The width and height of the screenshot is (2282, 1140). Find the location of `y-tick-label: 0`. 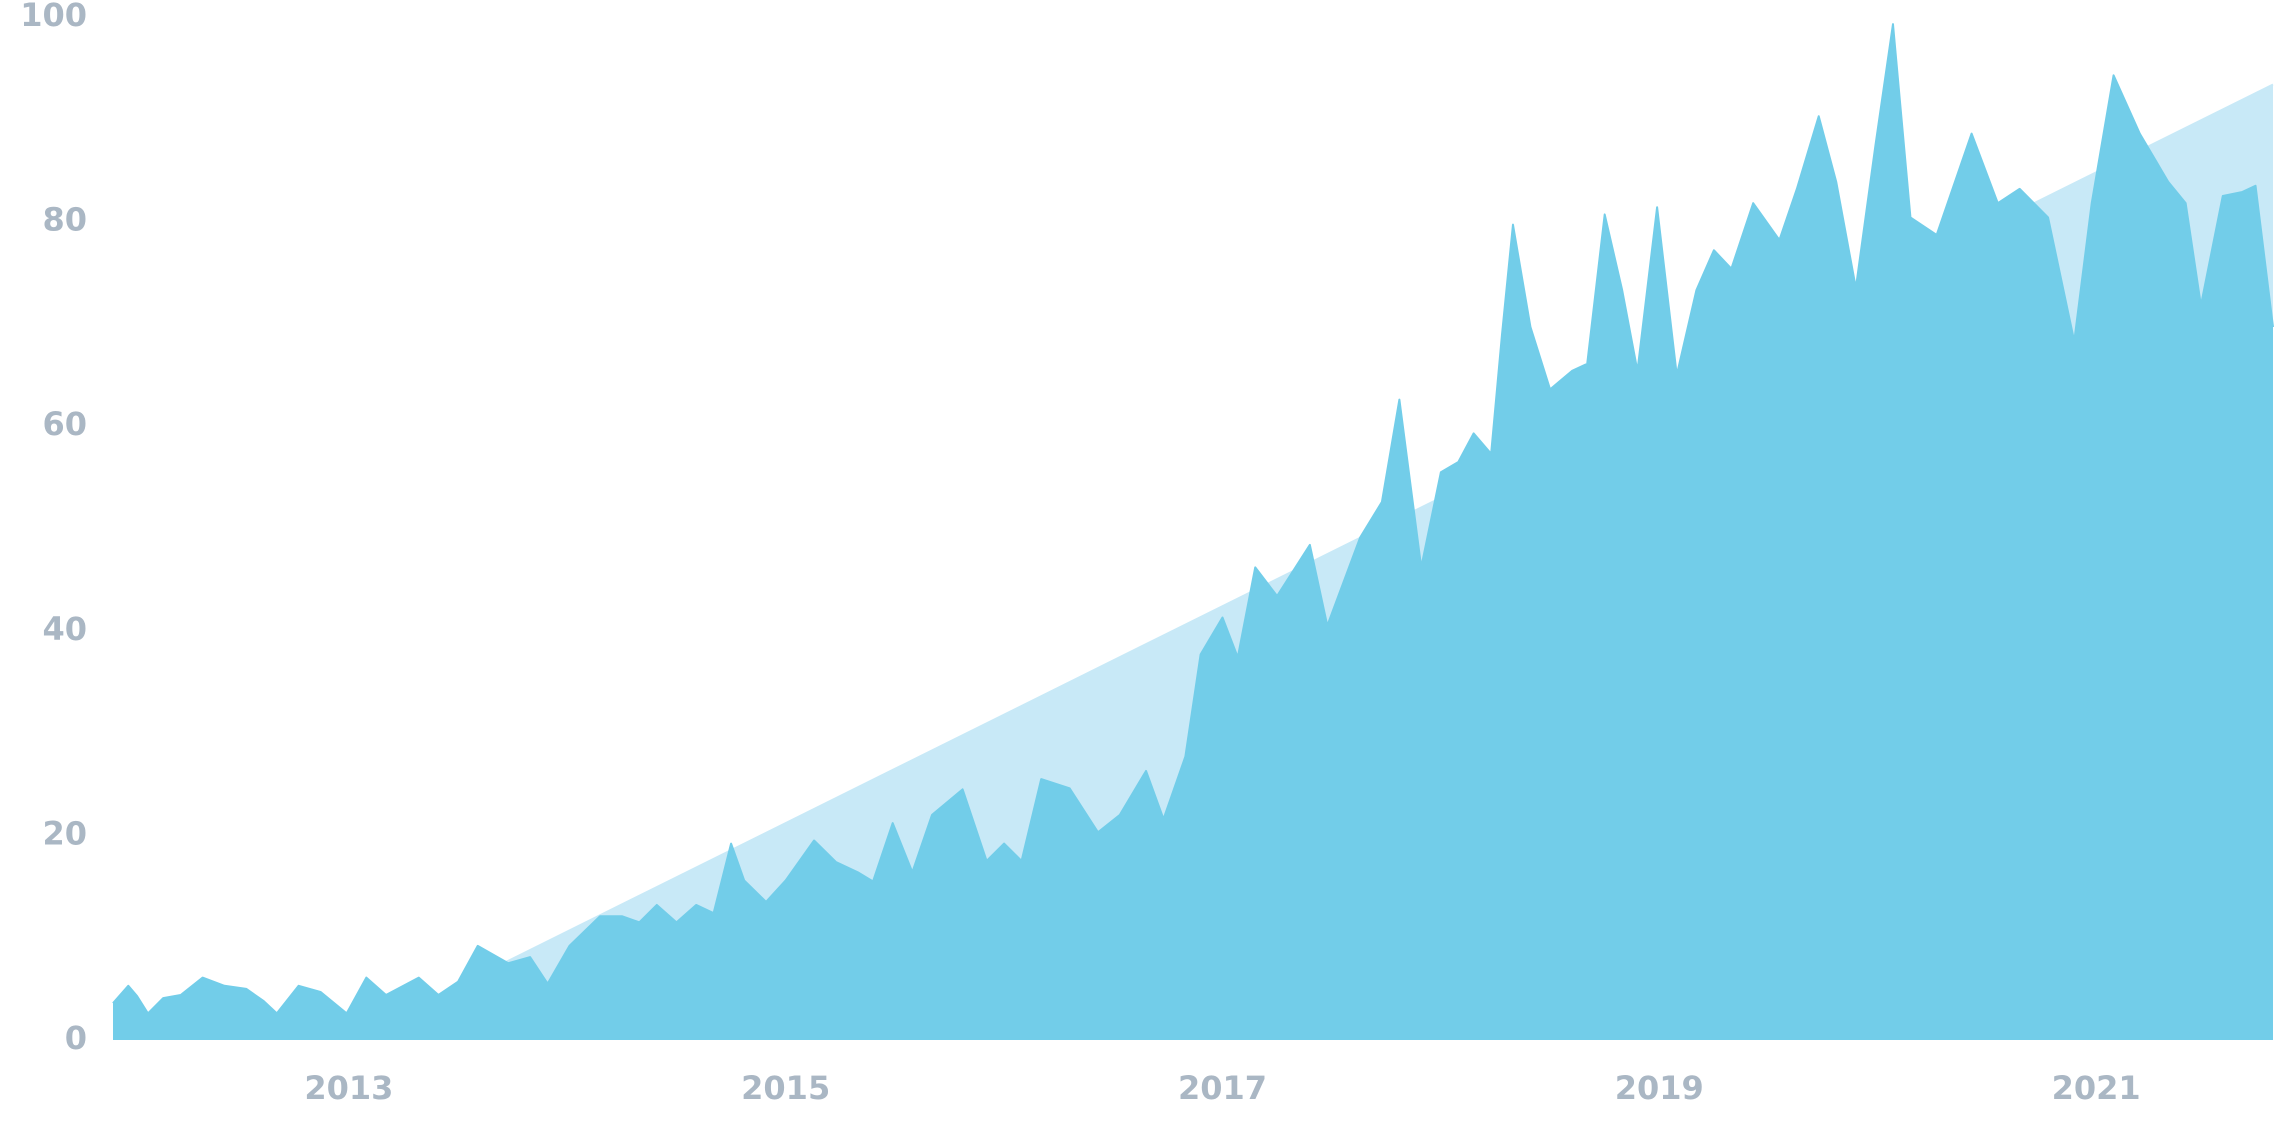

y-tick-label: 0 is located at coordinates (76, 1038).